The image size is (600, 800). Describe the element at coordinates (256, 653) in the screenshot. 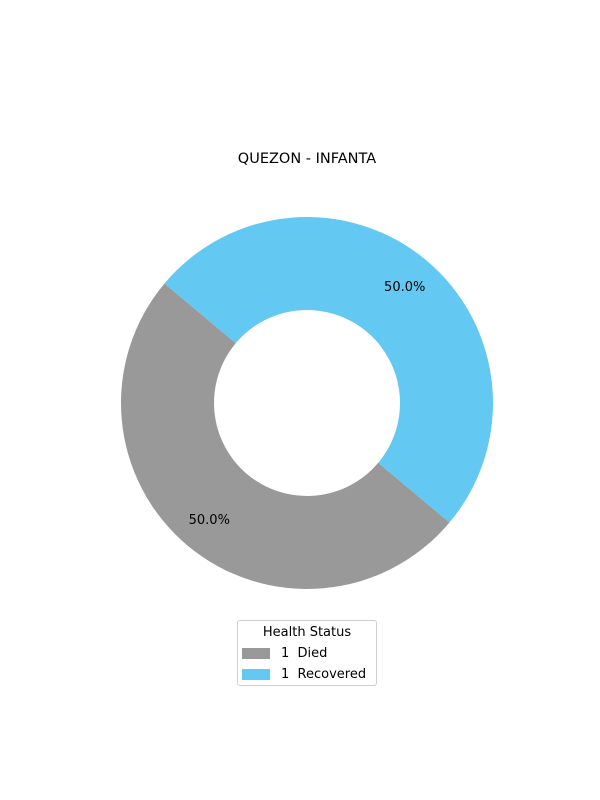

I see `legend-swatch-died` at that location.